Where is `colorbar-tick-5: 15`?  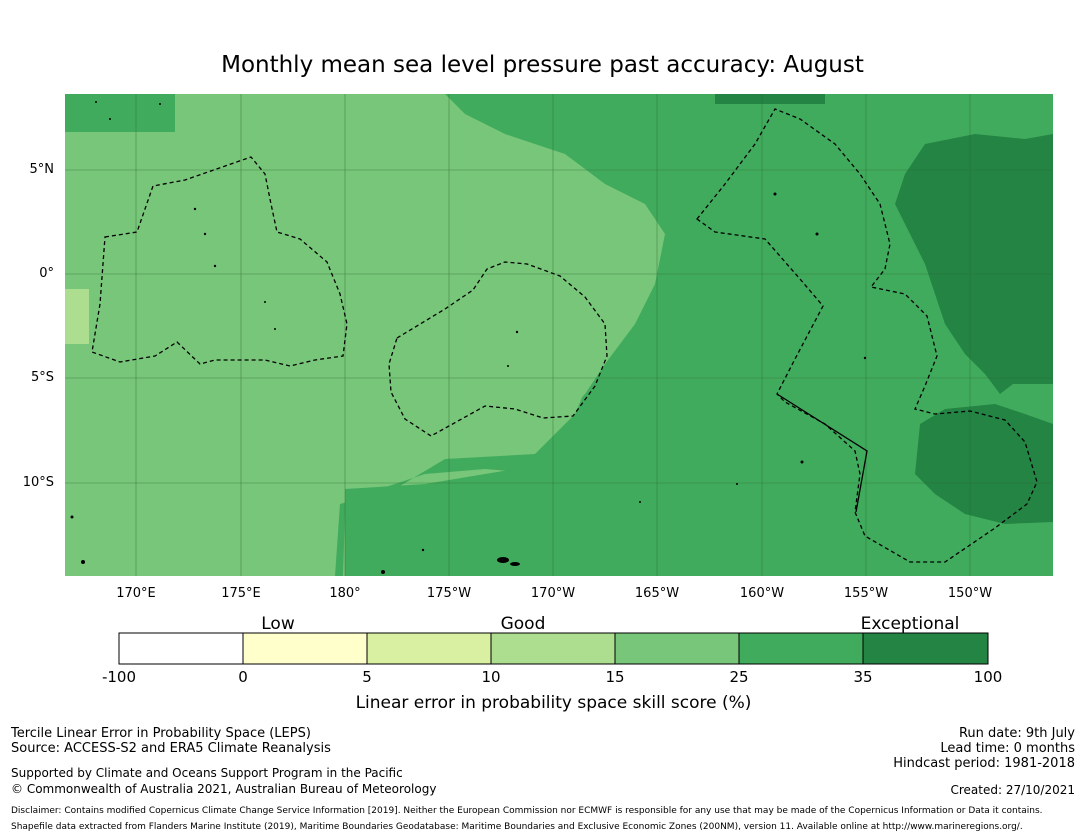
colorbar-tick-5: 15 is located at coordinates (615, 677).